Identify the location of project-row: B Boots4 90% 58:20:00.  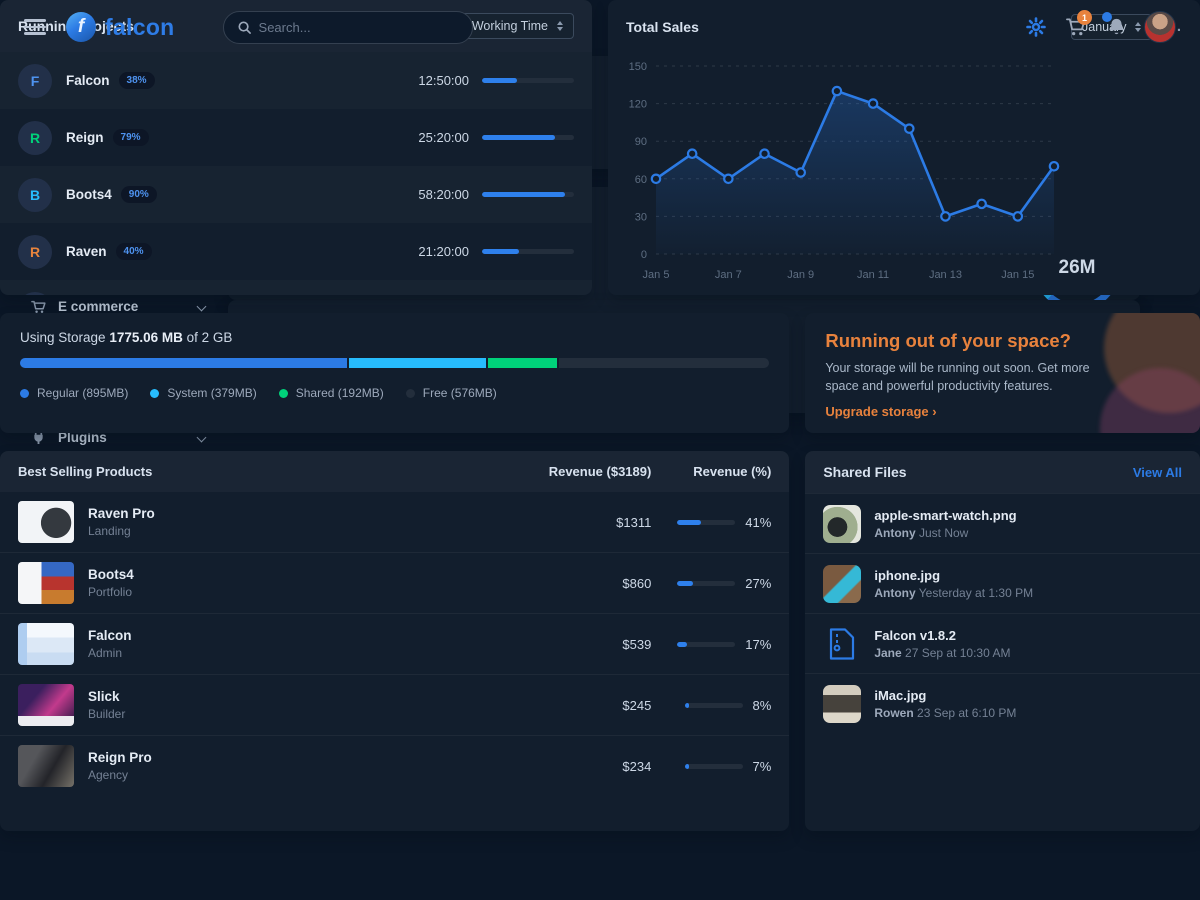
(296, 194).